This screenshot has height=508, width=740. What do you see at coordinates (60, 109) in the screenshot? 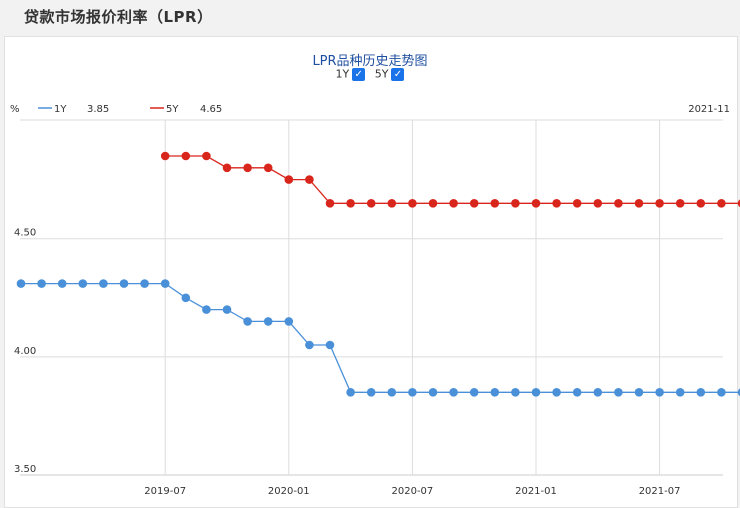
I see `legend-1y-name: 1Y` at bounding box center [60, 109].